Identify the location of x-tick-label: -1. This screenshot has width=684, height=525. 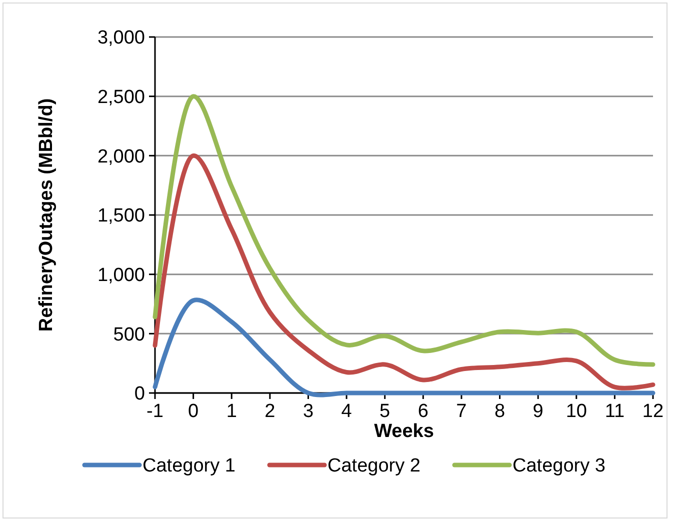
(155, 411).